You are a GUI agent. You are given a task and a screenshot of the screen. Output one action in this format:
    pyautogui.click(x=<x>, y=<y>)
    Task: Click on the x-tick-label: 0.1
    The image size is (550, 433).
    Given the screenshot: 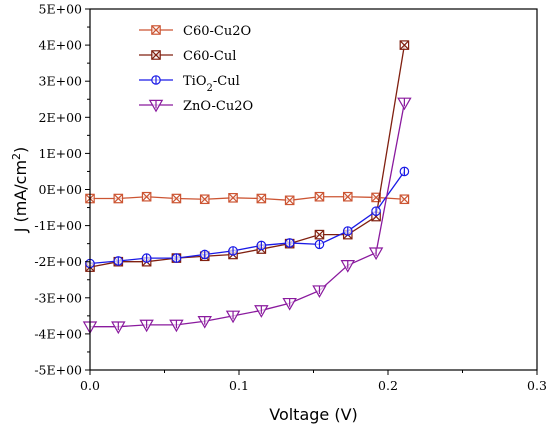 What is the action you would take?
    pyautogui.click(x=239, y=385)
    